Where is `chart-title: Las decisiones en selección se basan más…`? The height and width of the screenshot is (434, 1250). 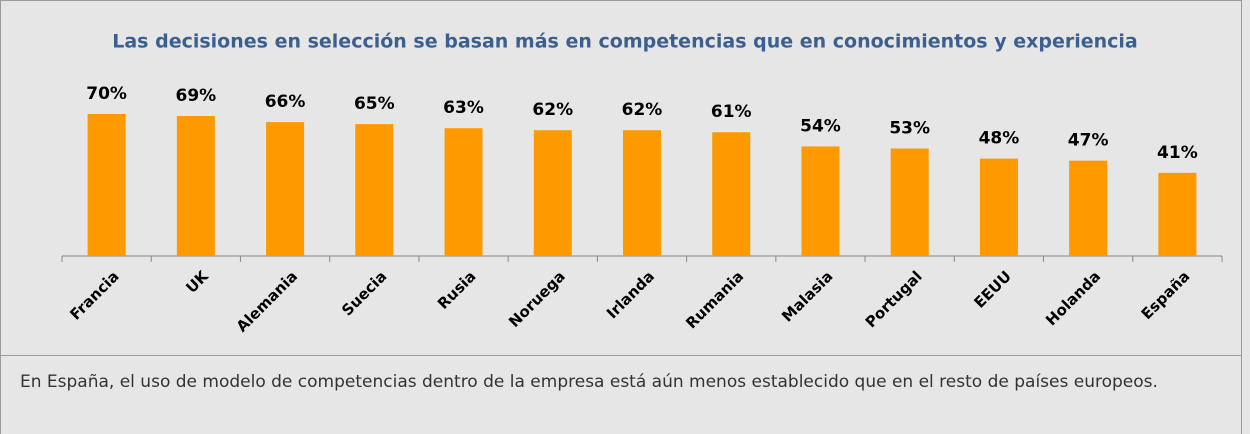
chart-title: Las decisiones en selección se basan más… is located at coordinates (625, 42).